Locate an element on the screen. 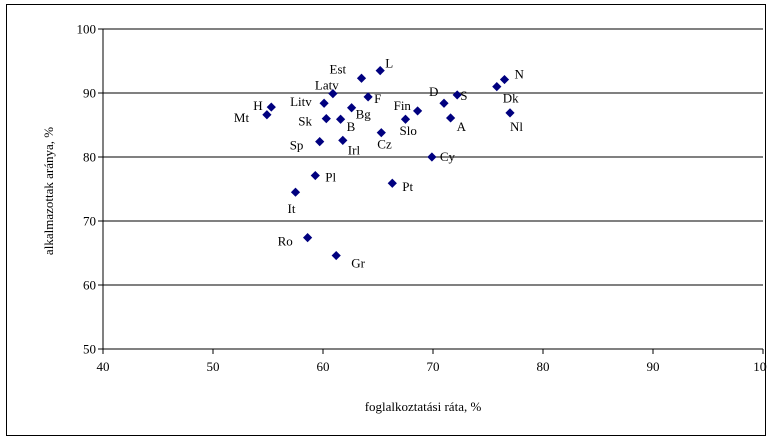 The width and height of the screenshot is (768, 438). data-point-label: Litv is located at coordinates (301, 101).